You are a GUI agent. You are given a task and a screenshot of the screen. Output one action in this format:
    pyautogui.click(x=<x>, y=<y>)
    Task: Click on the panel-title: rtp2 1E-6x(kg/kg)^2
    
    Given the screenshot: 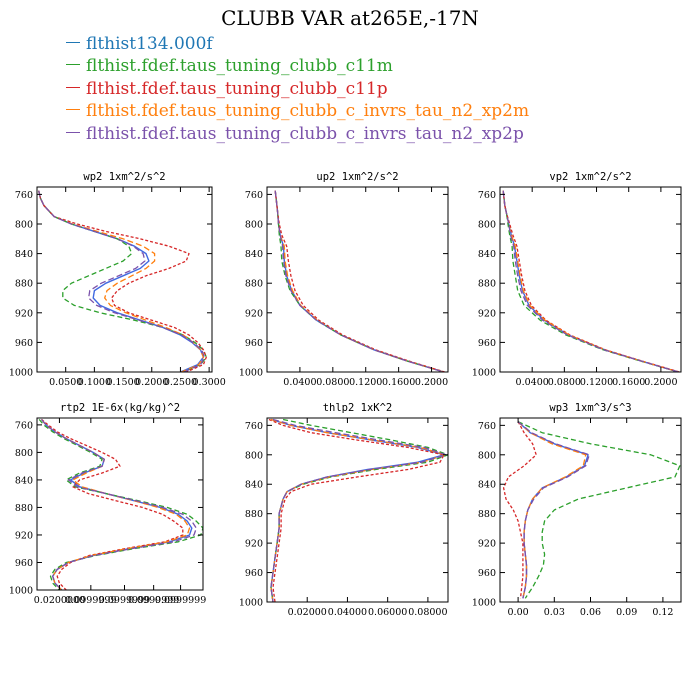 What is the action you would take?
    pyautogui.click(x=120, y=408)
    